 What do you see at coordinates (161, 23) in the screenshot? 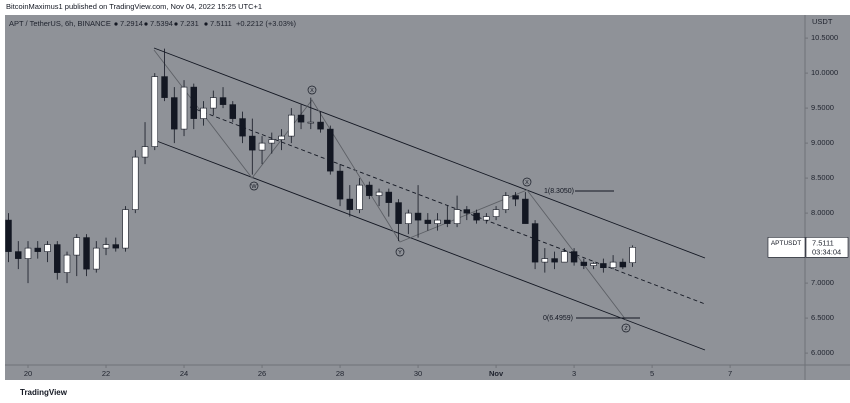
I see `header-value: 7.5394` at bounding box center [161, 23].